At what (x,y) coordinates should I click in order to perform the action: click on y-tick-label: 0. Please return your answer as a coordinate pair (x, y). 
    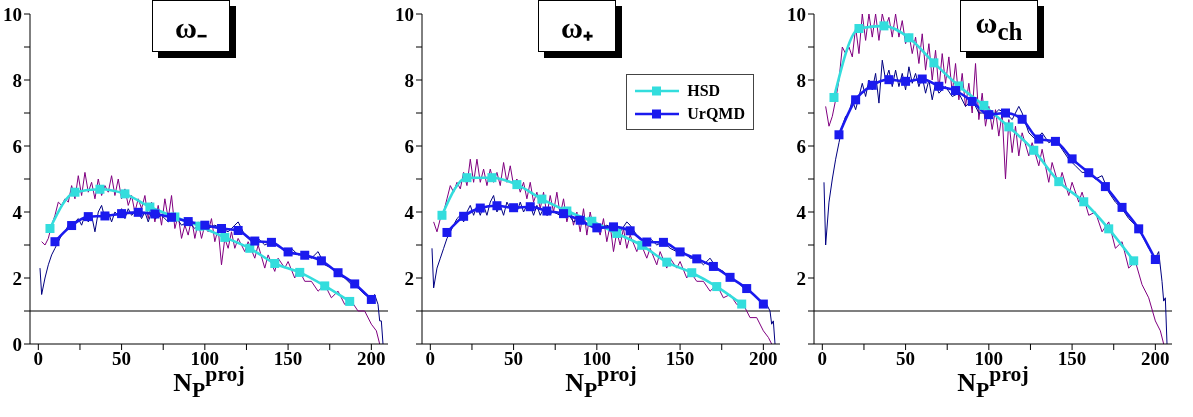
    Looking at the image, I should click on (17, 344).